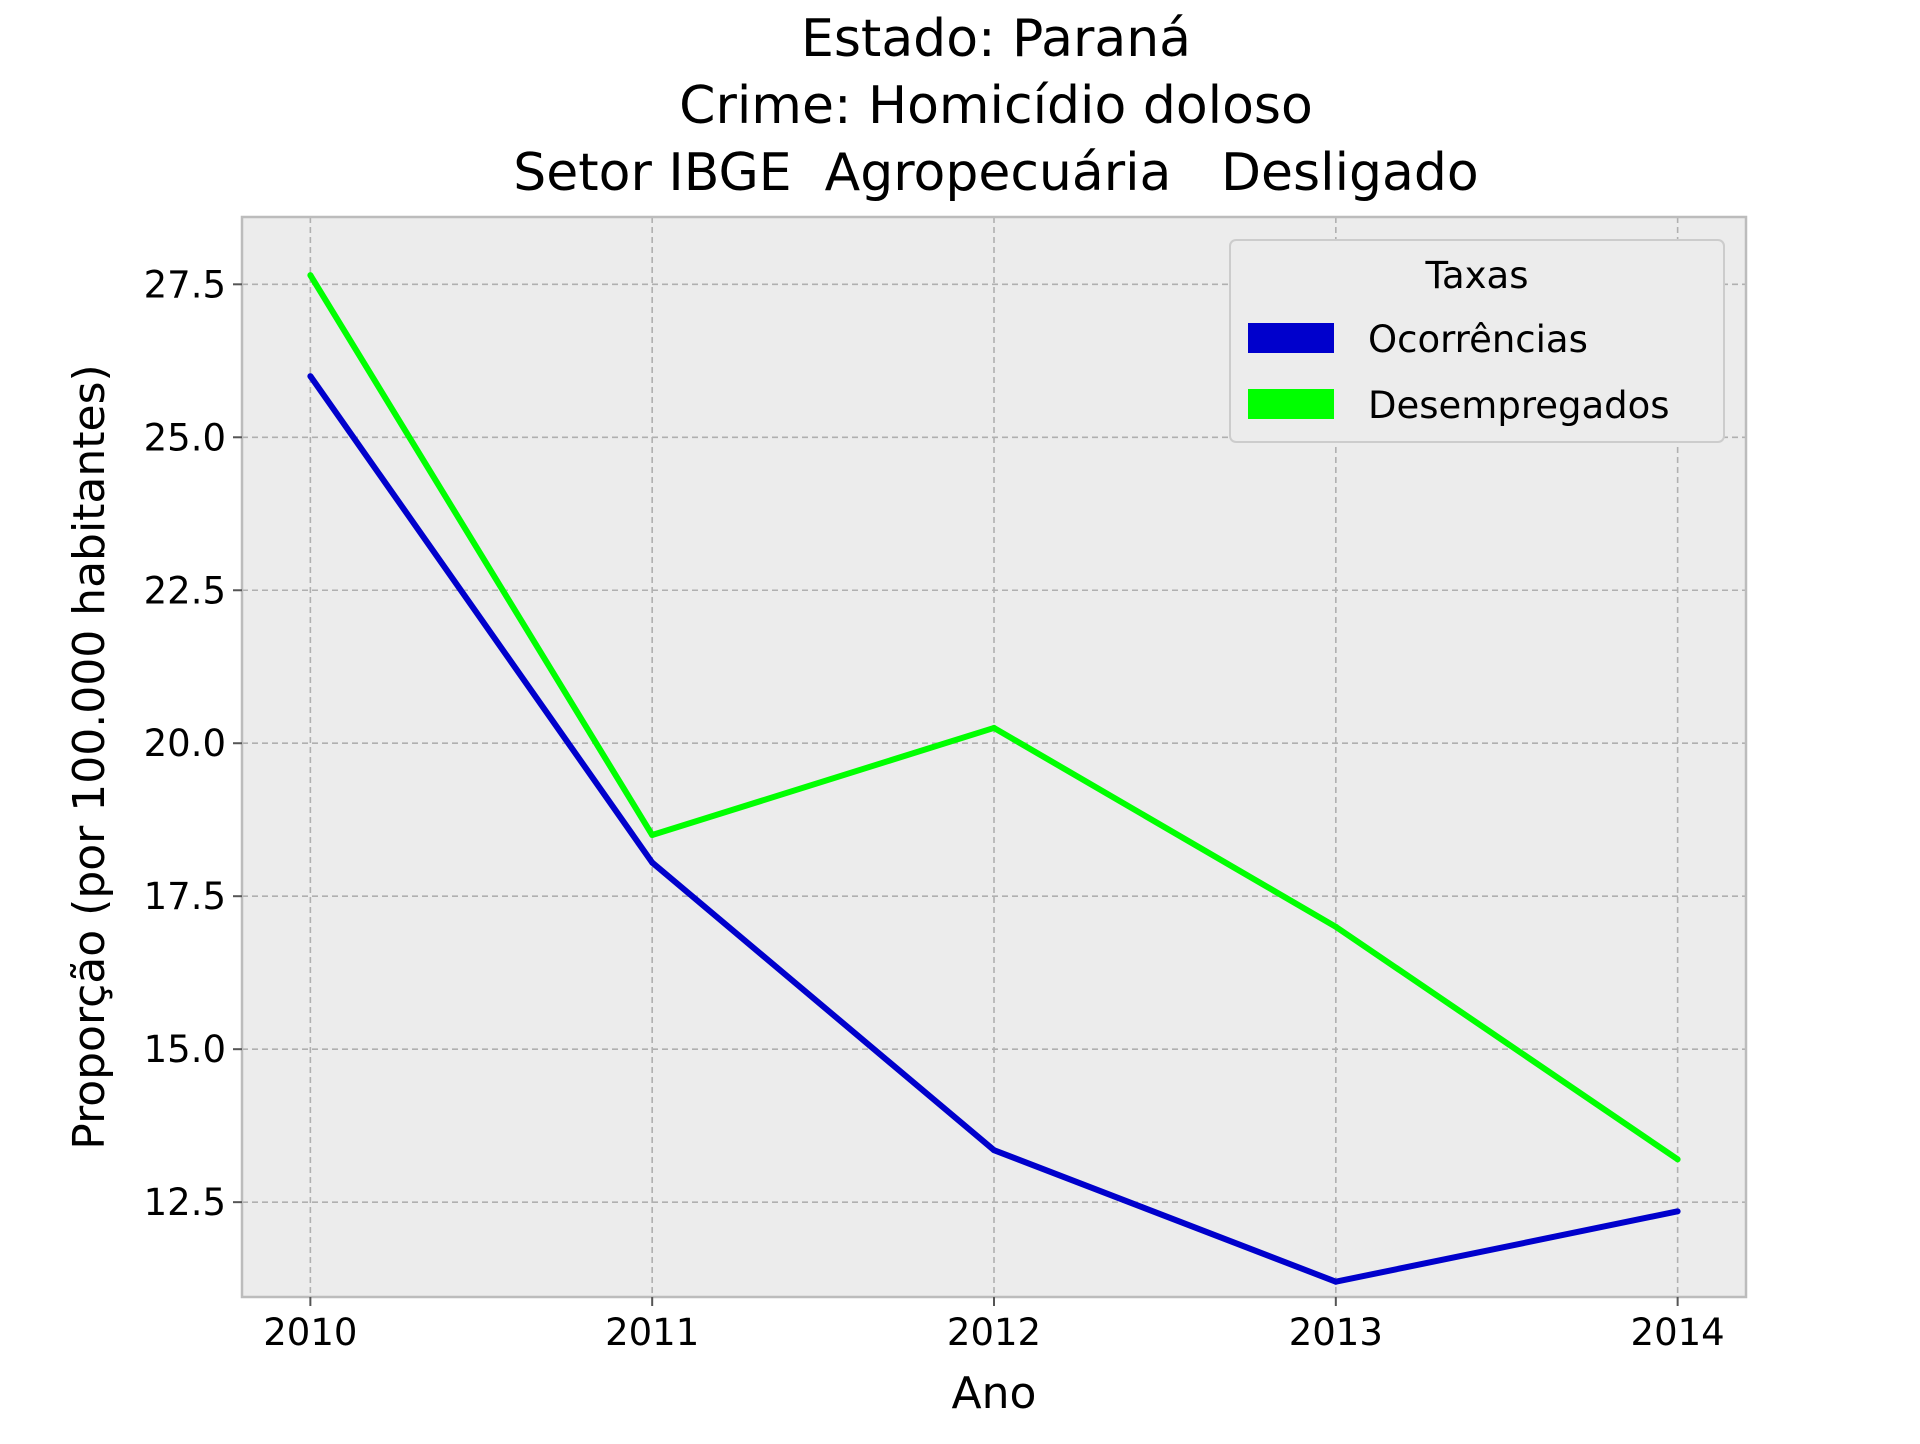  I want to click on y-tick-labels: 12.5 15.0 17.5 20.0 22.5 25.0 27.5, so click(193, 743).